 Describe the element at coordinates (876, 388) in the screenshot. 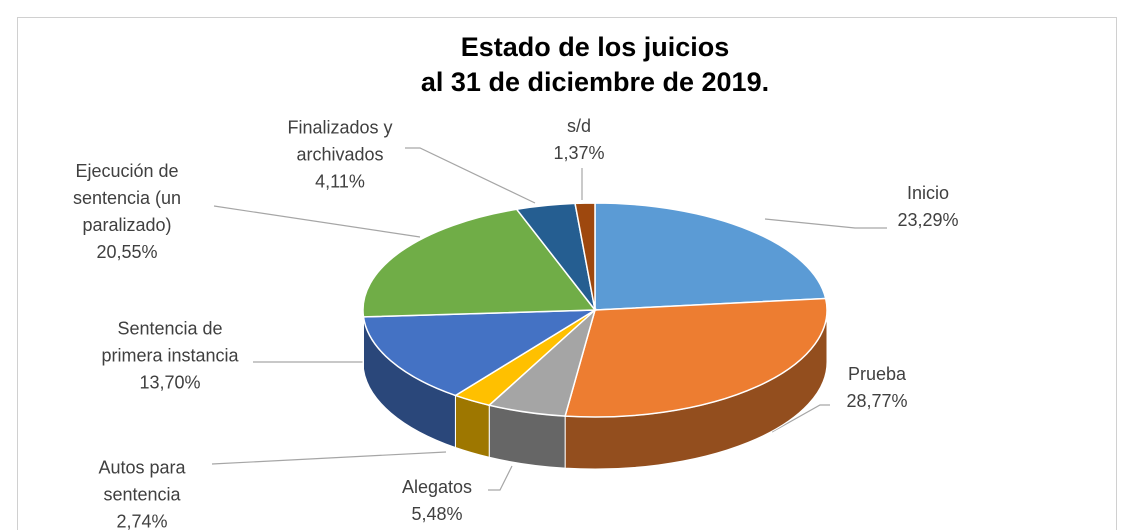

I see `data-label: Prueba 28,77%` at that location.